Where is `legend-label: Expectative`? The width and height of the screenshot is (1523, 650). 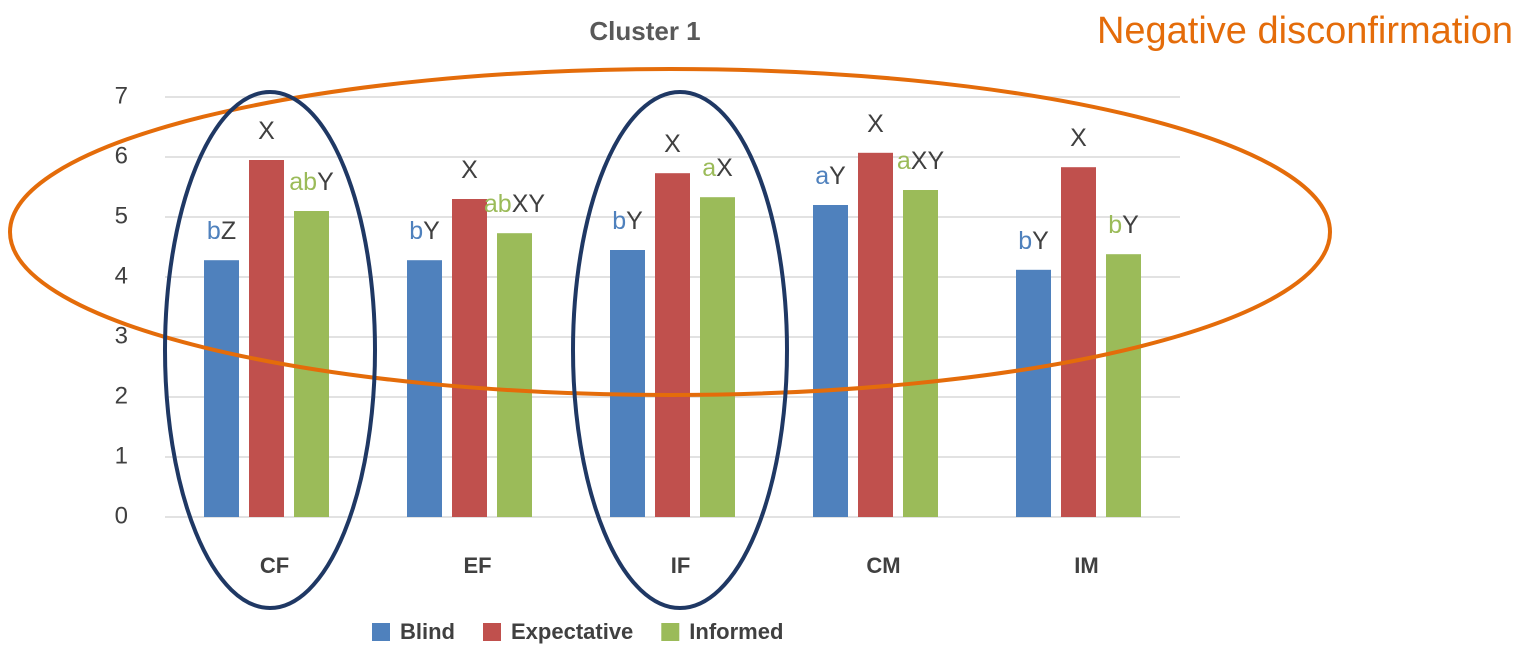
legend-label: Expectative is located at coordinates (572, 631).